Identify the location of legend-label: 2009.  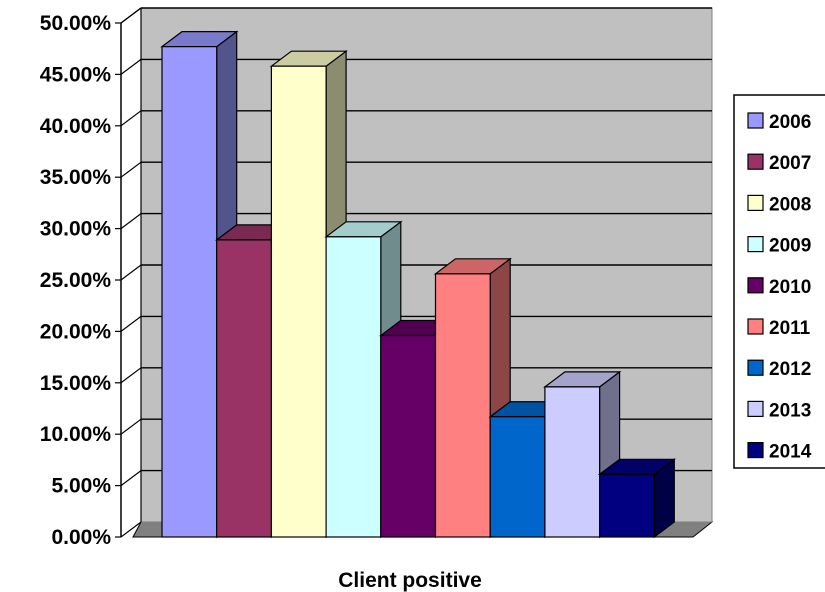
(790, 246).